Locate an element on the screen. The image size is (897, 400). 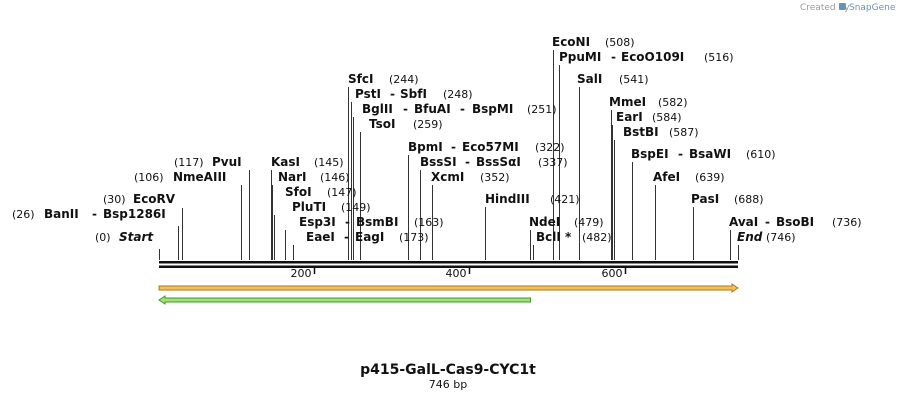
ruler-ticks: 200 400 600 is located at coordinates (459, 273).